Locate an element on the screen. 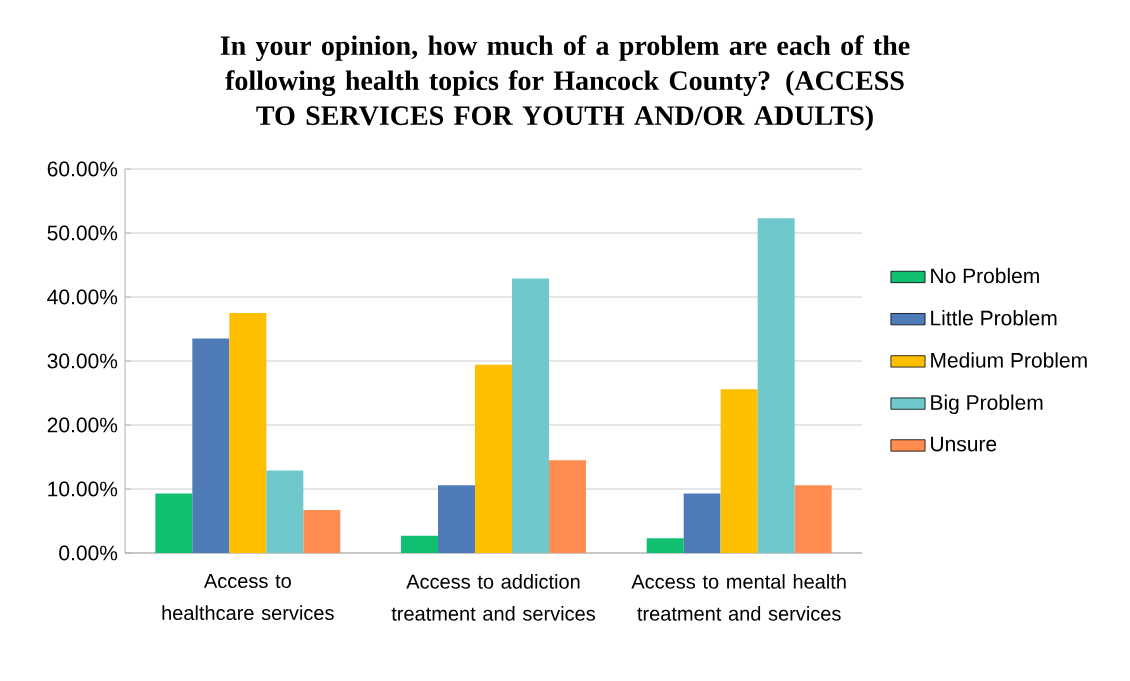 The width and height of the screenshot is (1130, 681). legend-label: Medium Problem is located at coordinates (1009, 360).